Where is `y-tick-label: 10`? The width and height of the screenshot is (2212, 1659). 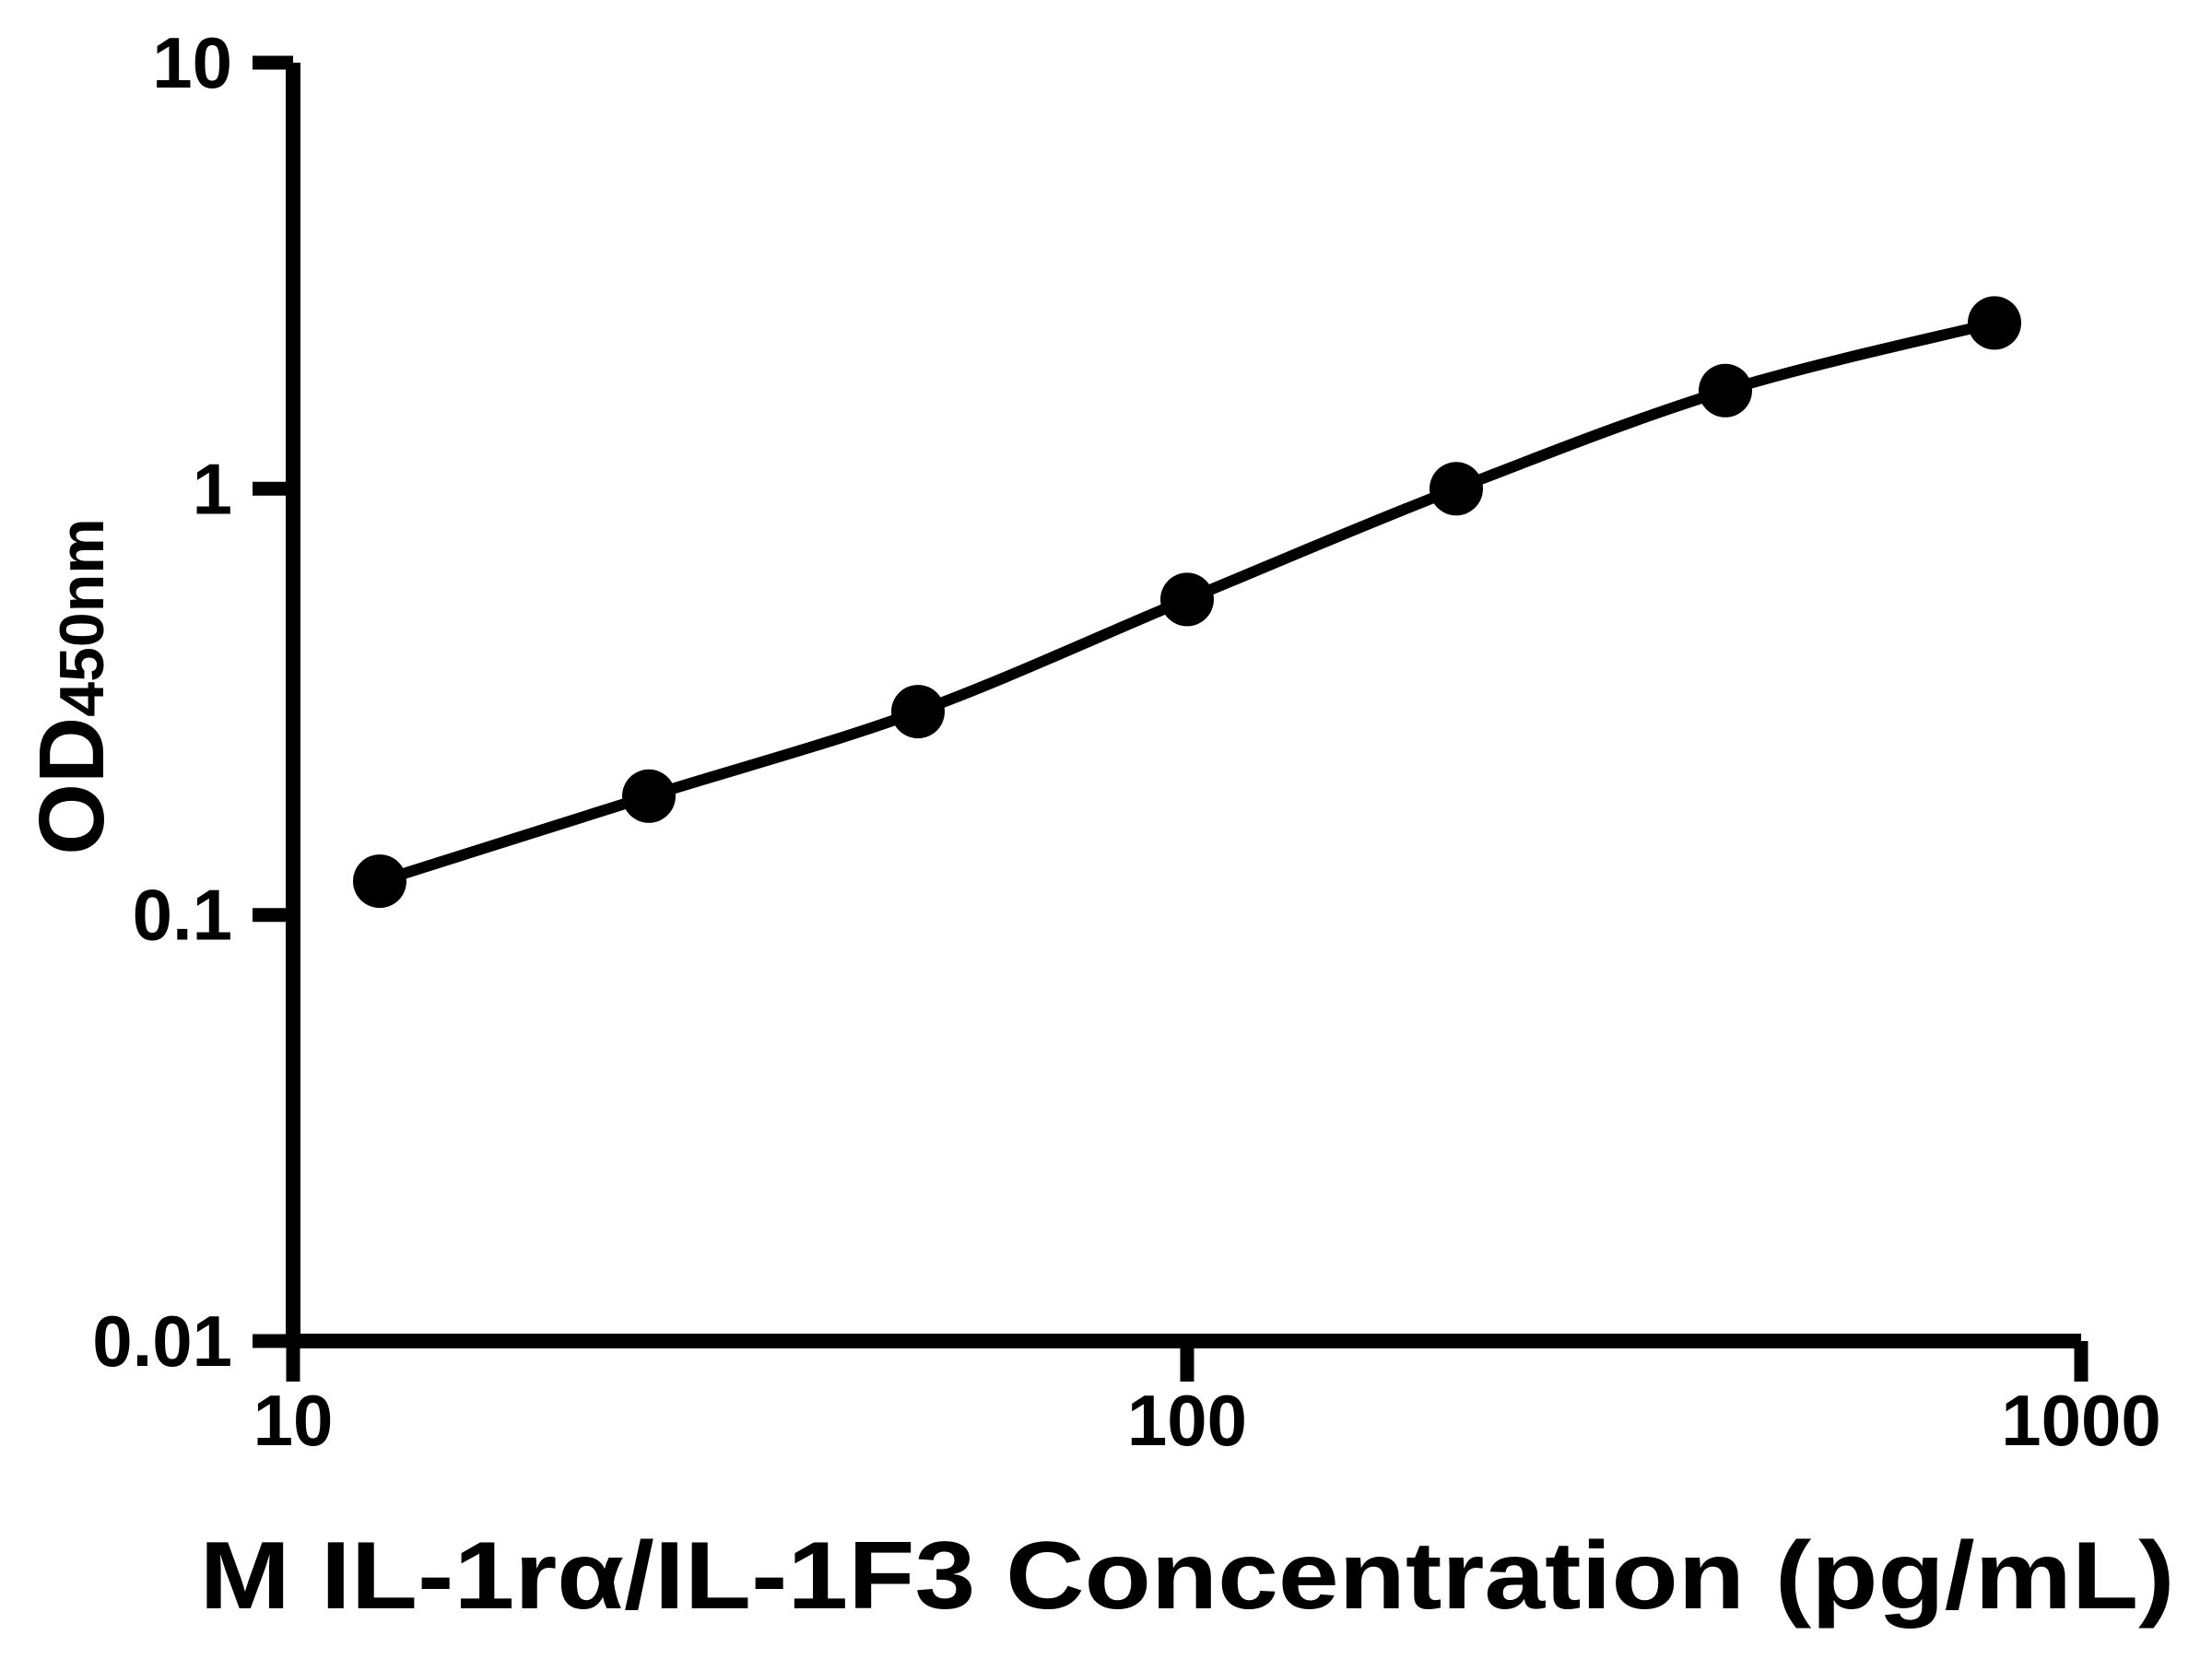
y-tick-label: 10 is located at coordinates (192, 62).